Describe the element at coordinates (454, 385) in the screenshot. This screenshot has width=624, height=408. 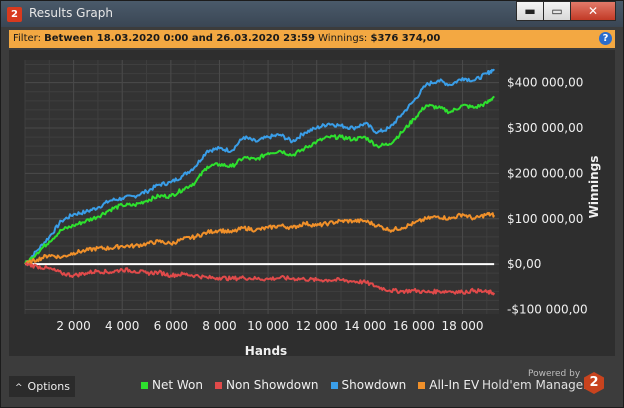
I see `legend-label: All-In EV` at that location.